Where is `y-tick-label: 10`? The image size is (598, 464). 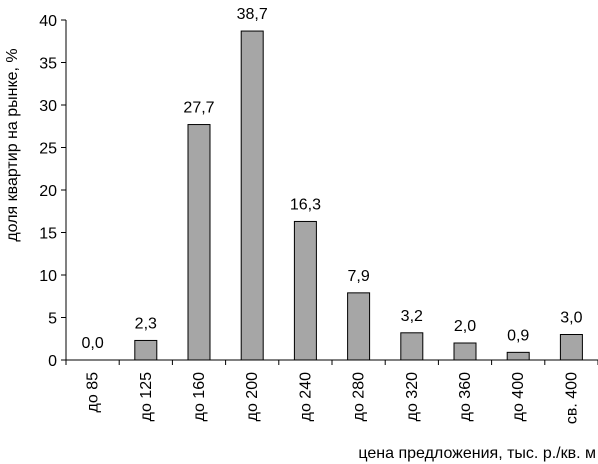
y-tick-label: 10 is located at coordinates (48, 276).